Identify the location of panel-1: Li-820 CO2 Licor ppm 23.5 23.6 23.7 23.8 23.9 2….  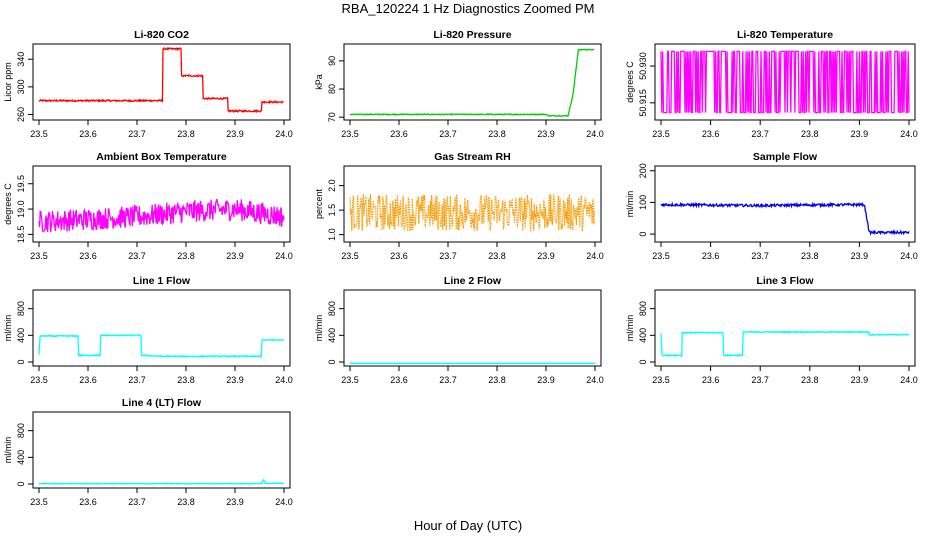
(148, 84).